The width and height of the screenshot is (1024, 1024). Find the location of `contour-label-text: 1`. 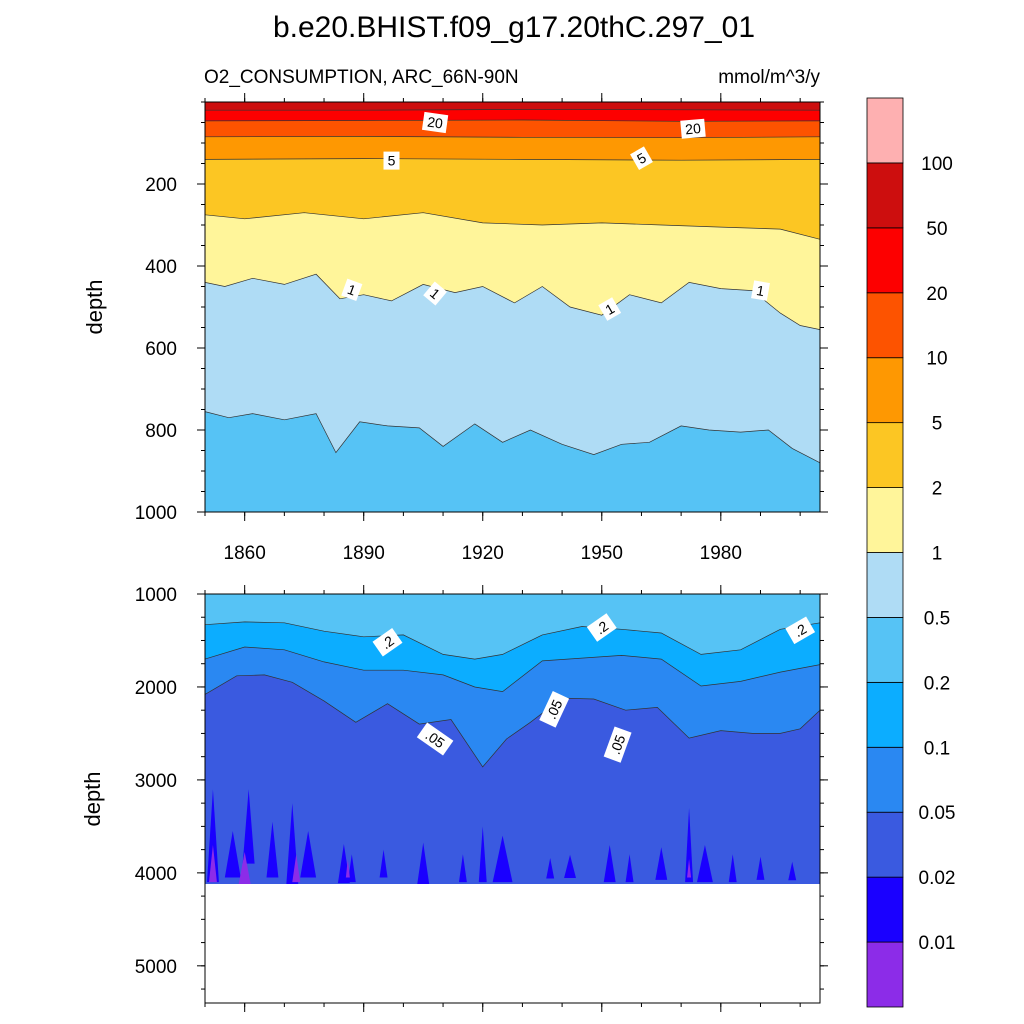

contour-label-text: 1 is located at coordinates (760, 290).